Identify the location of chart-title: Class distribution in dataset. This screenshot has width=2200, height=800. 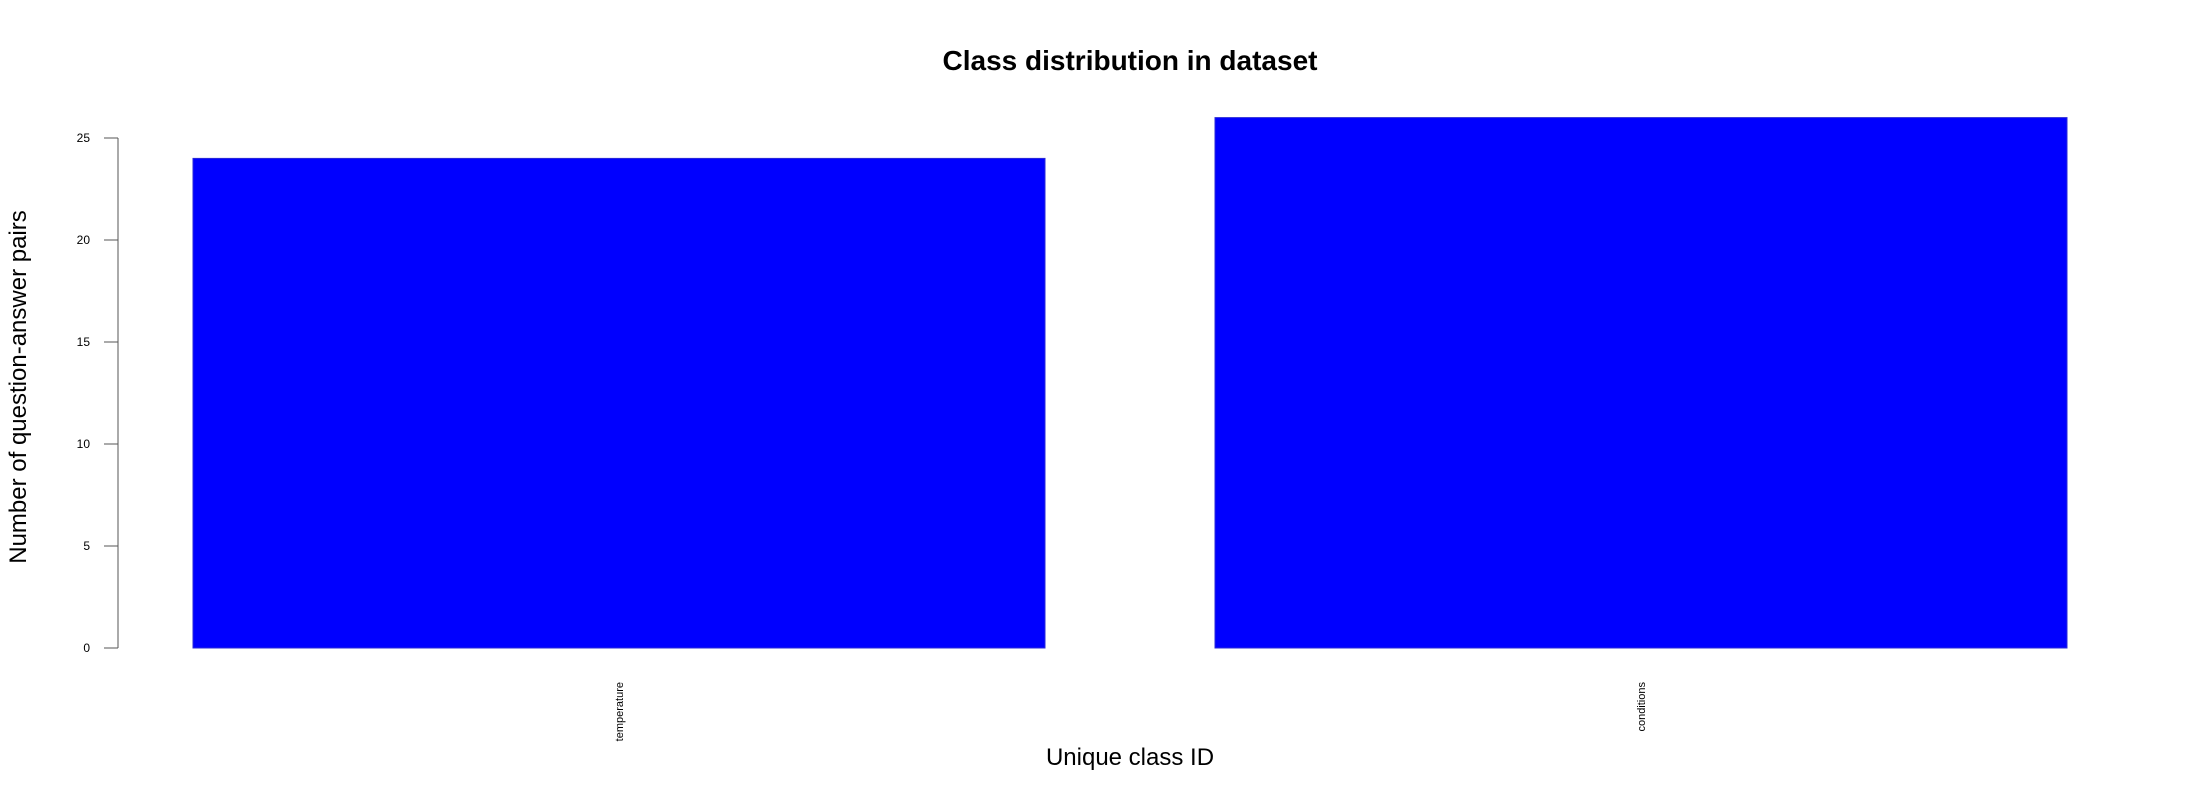
(1130, 60).